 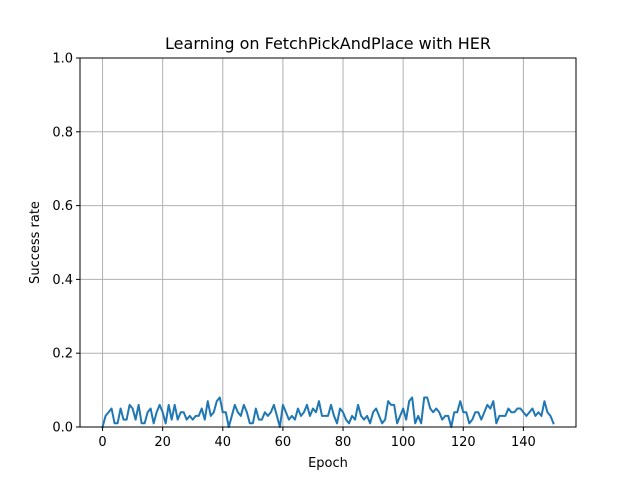 I want to click on x-axis-label: Epoch, so click(x=328, y=463).